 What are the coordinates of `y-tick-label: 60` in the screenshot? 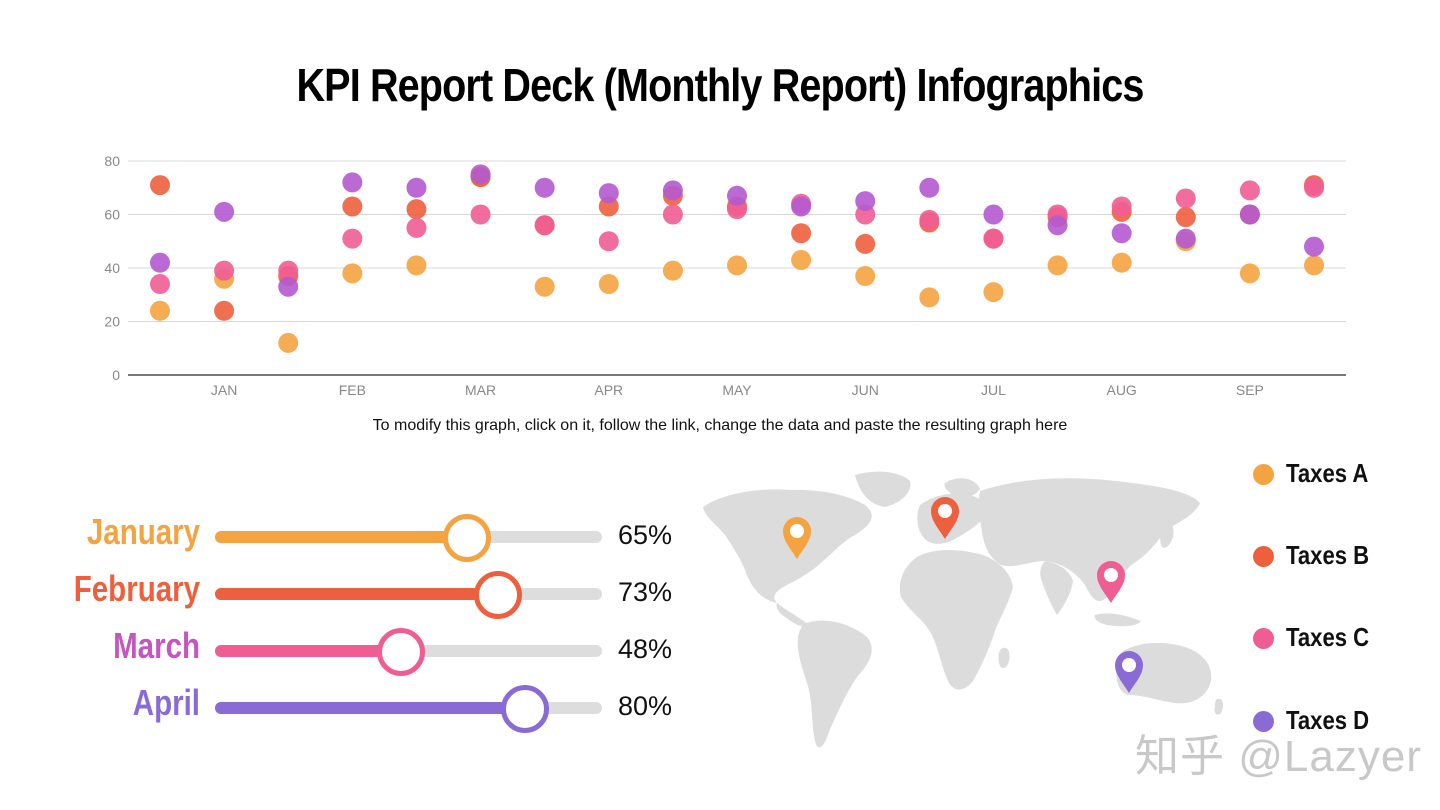 It's located at (112, 215).